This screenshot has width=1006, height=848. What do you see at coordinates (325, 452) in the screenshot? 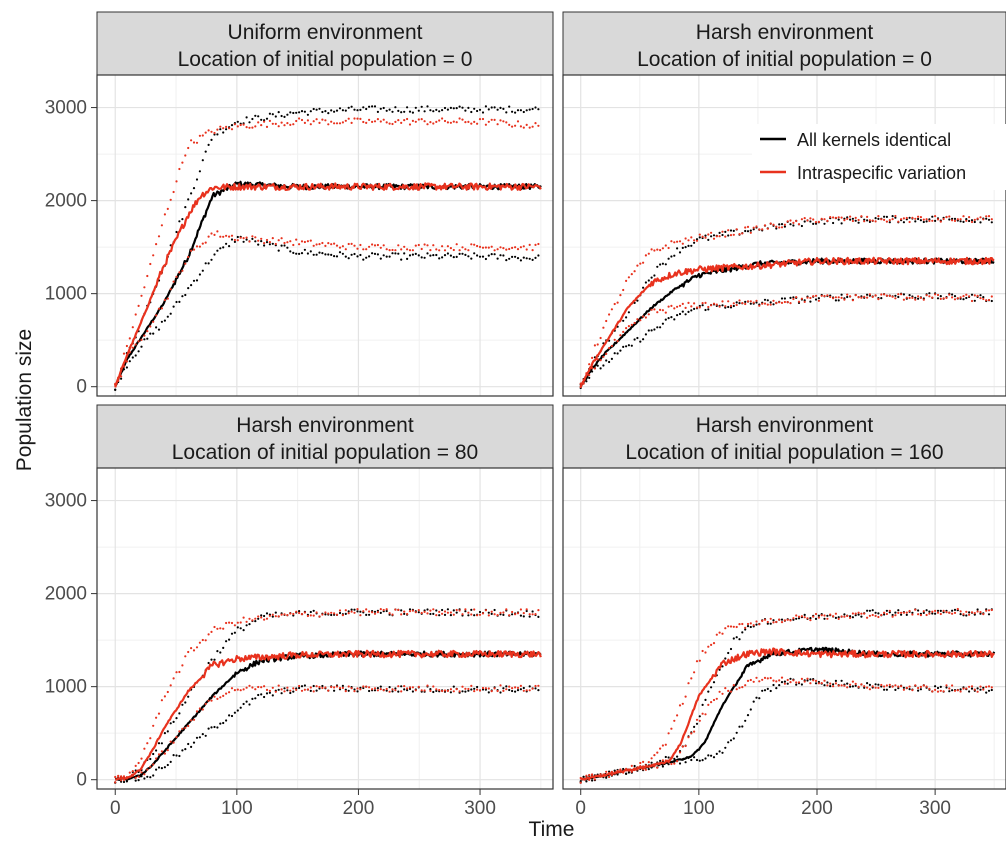
I see `panel-title-line2: Location of initial population = 80` at bounding box center [325, 452].